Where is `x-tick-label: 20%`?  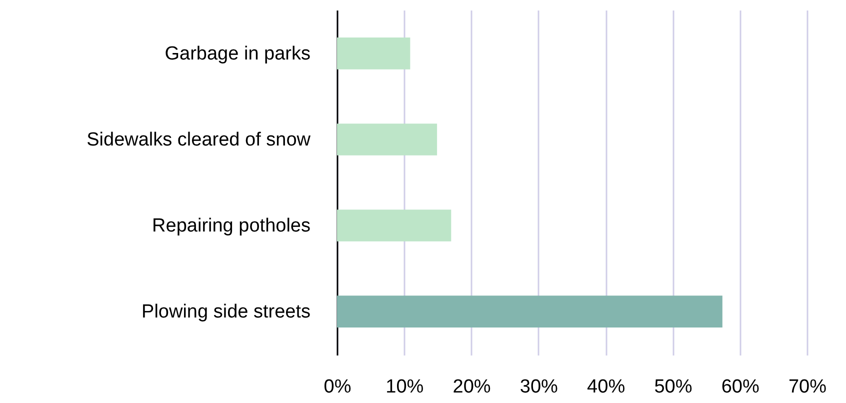 x-tick-label: 20% is located at coordinates (471, 387).